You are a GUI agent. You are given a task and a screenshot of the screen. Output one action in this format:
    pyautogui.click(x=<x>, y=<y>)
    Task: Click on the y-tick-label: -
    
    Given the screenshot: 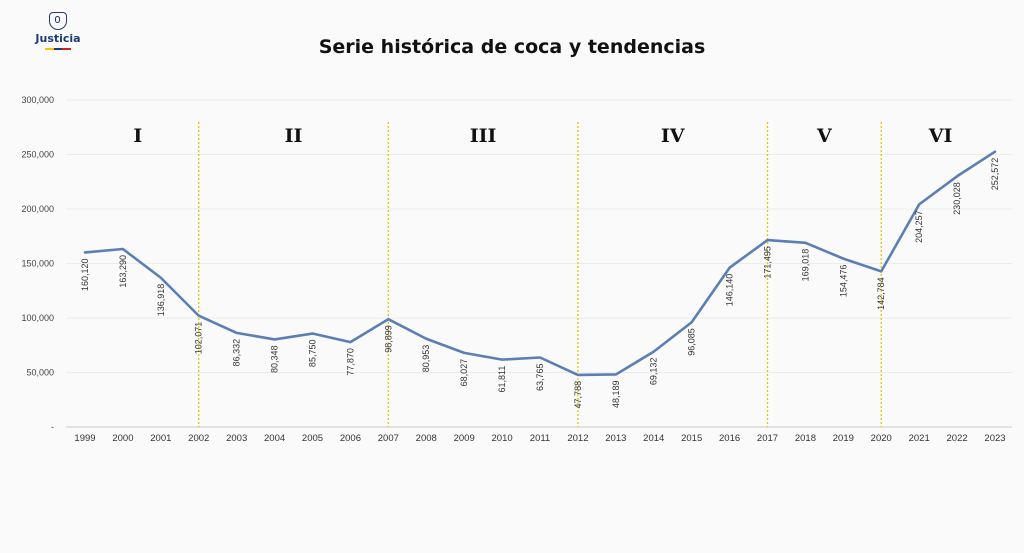 What is the action you would take?
    pyautogui.click(x=52, y=427)
    